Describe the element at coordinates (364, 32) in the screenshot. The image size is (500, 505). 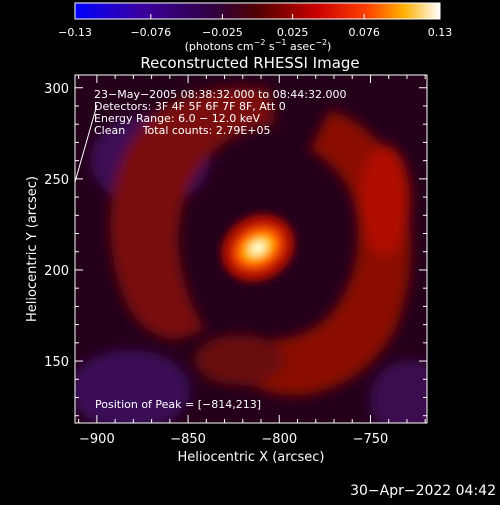
I see `colorbar-tick-label: 0.076` at that location.